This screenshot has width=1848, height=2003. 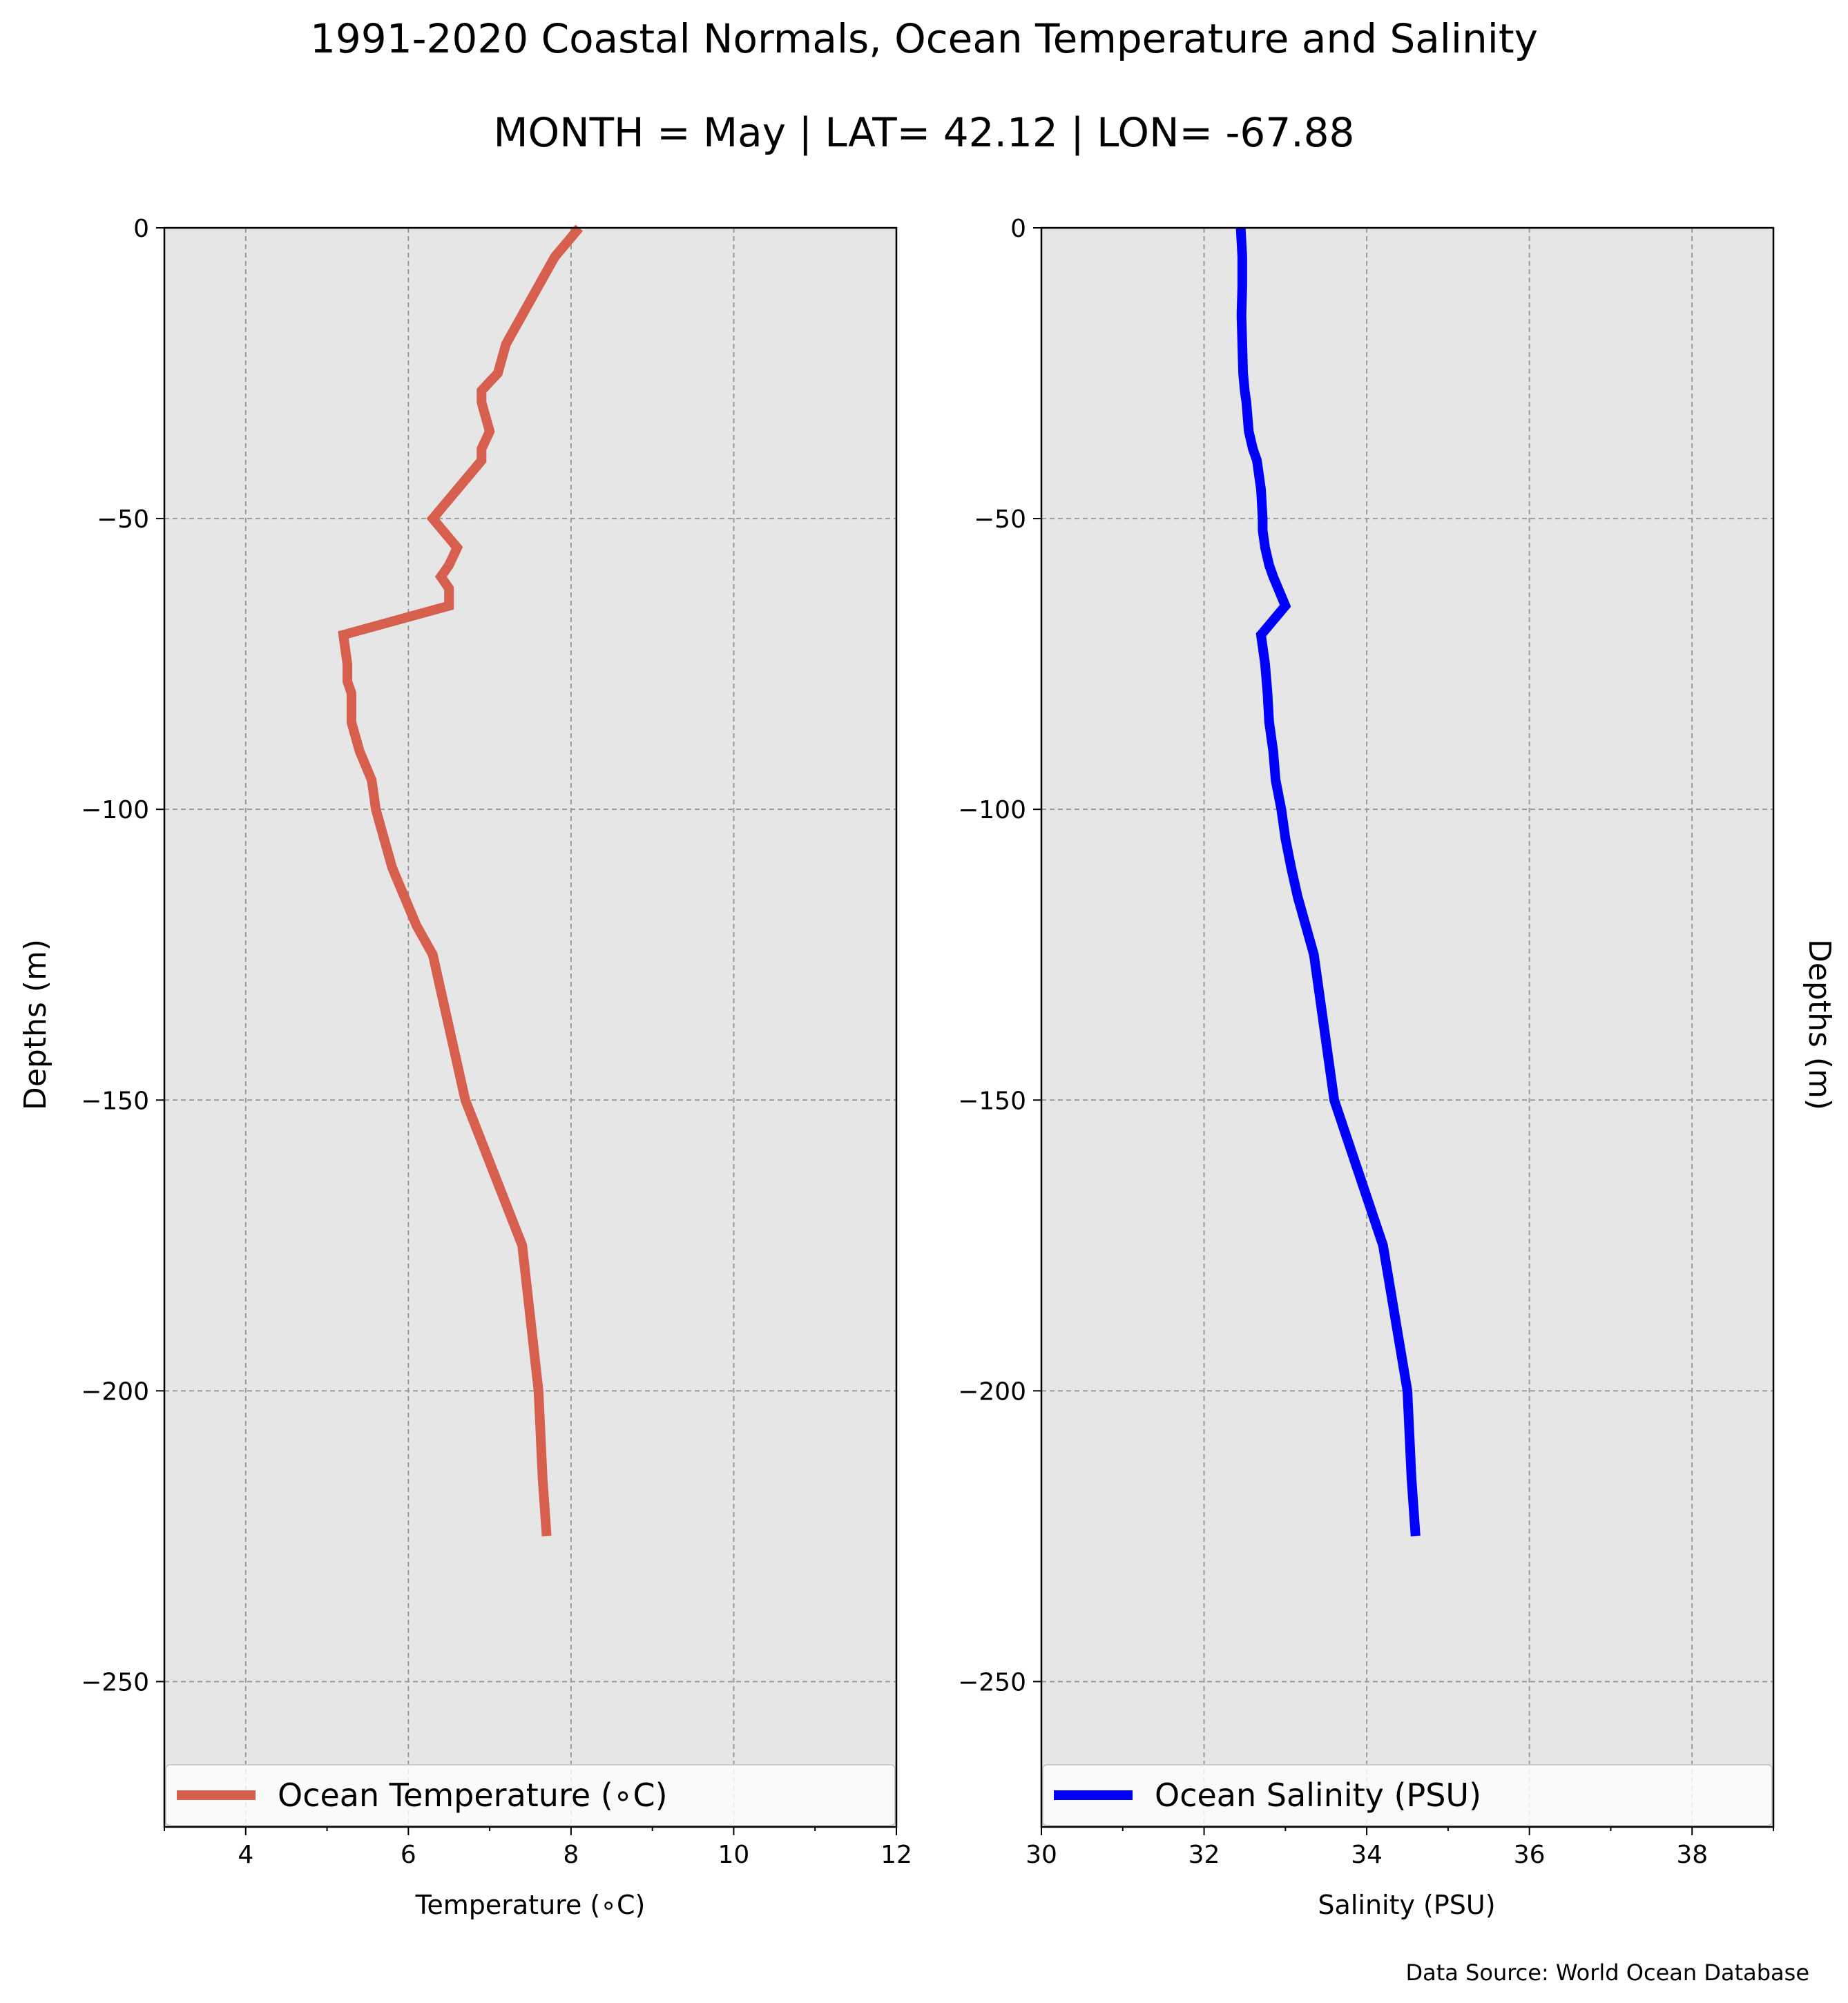 I want to click on salinity-x-axis-label: Salinity (PSU), so click(x=1406, y=1905).